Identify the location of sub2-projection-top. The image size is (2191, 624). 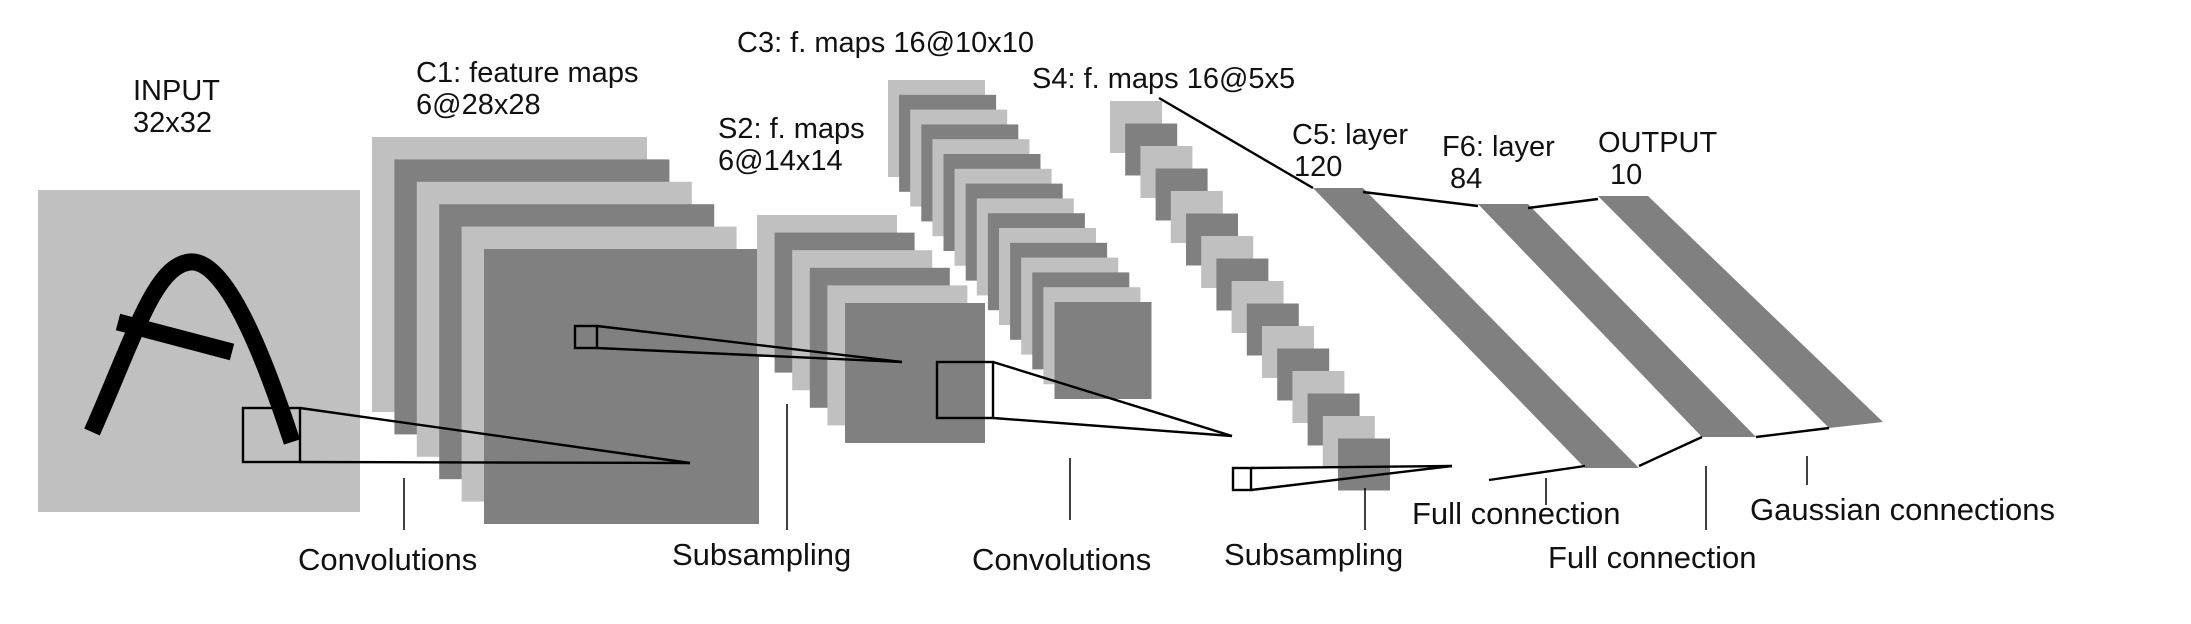
(1351, 467).